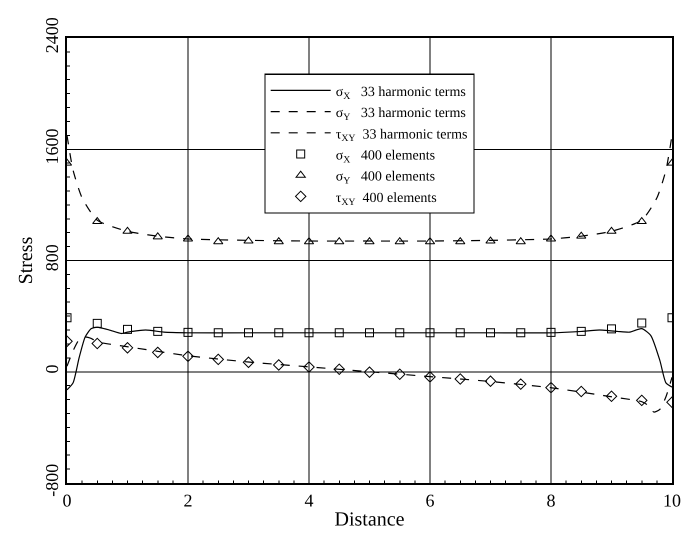  Describe the element at coordinates (52, 369) in the screenshot. I see `y-tick-label: 0` at that location.